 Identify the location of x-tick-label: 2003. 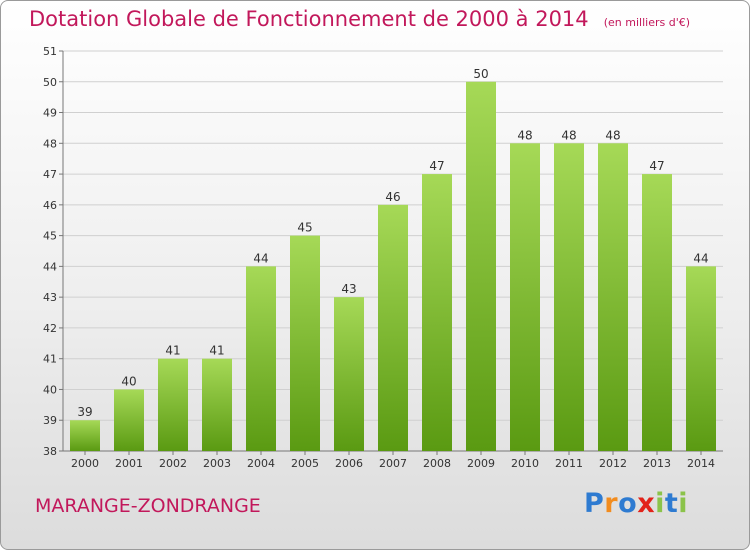
(217, 463).